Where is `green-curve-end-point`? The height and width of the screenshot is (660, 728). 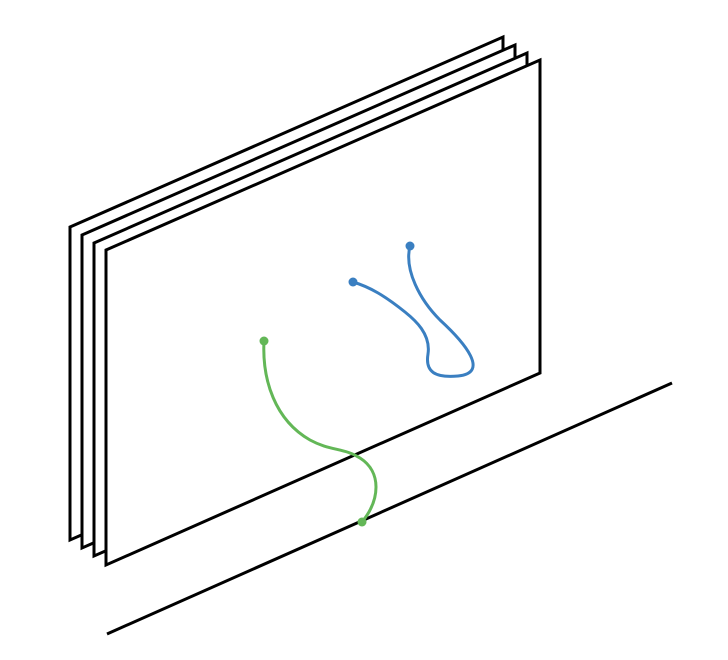
green-curve-end-point is located at coordinates (362, 522).